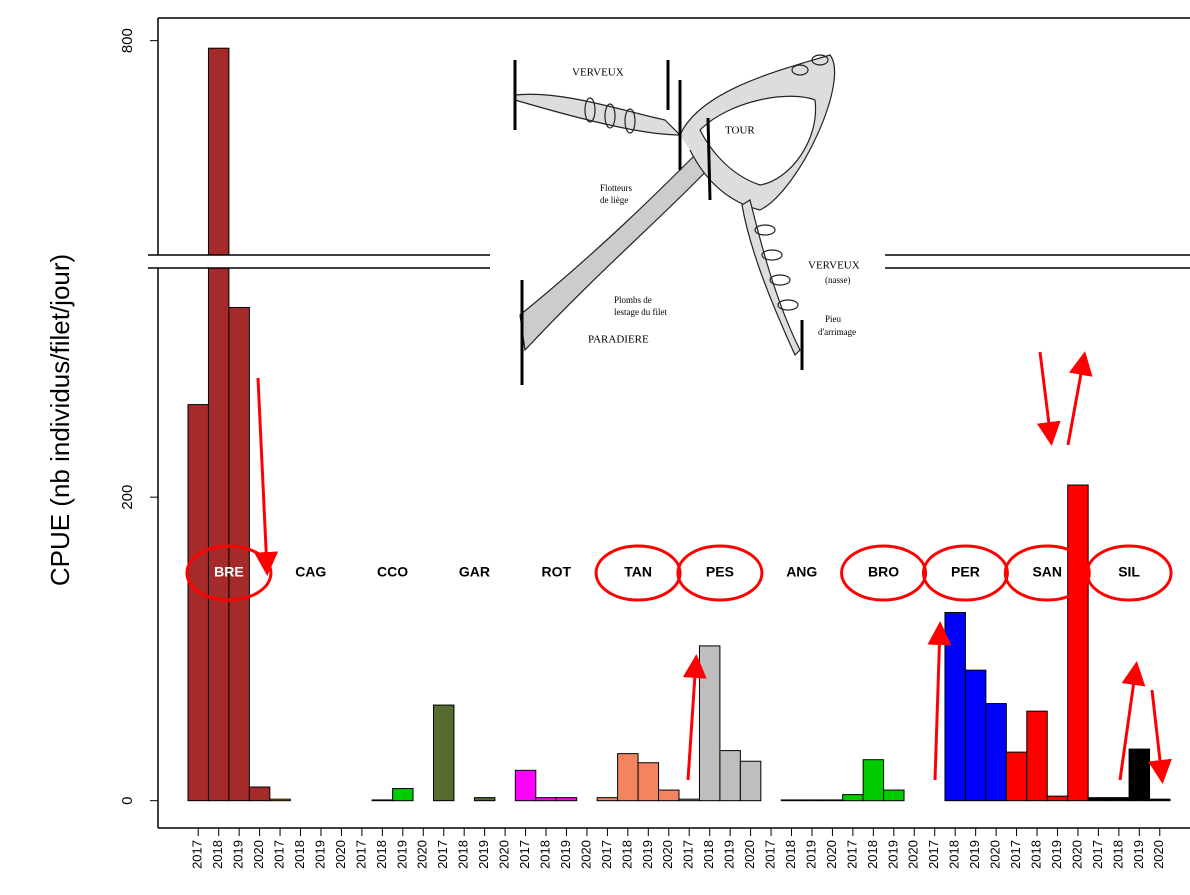 The height and width of the screenshot is (895, 1190). I want to click on legend-label: ROT, so click(556, 572).